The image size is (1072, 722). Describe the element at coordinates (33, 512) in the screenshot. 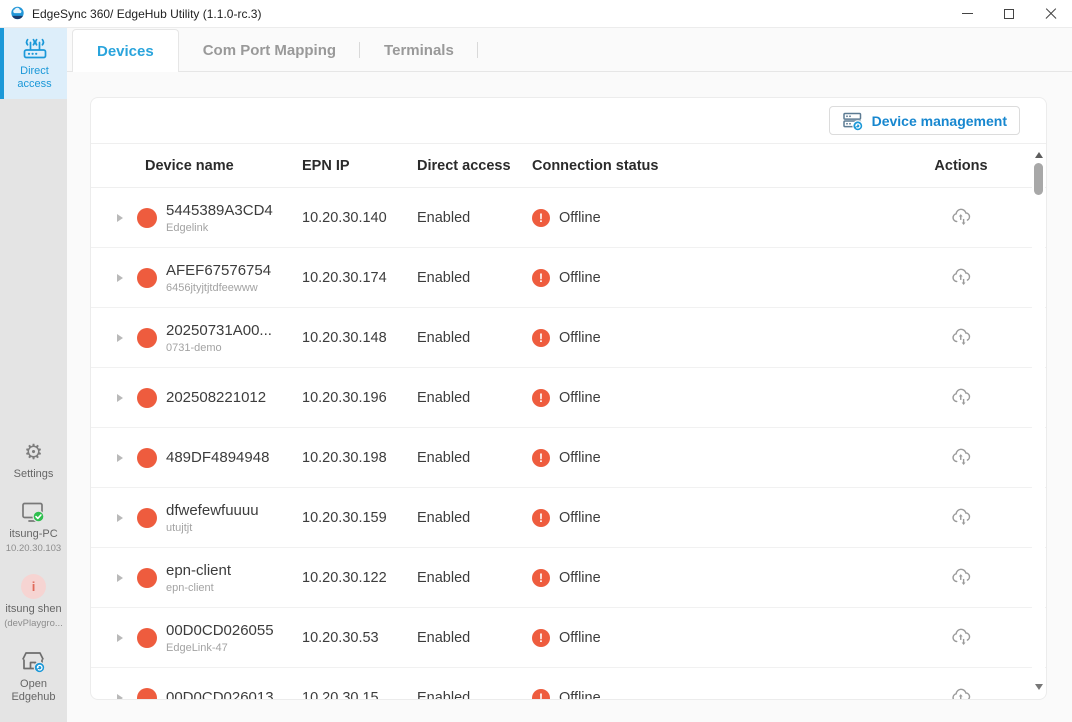

I see `monitor-check-icon` at that location.